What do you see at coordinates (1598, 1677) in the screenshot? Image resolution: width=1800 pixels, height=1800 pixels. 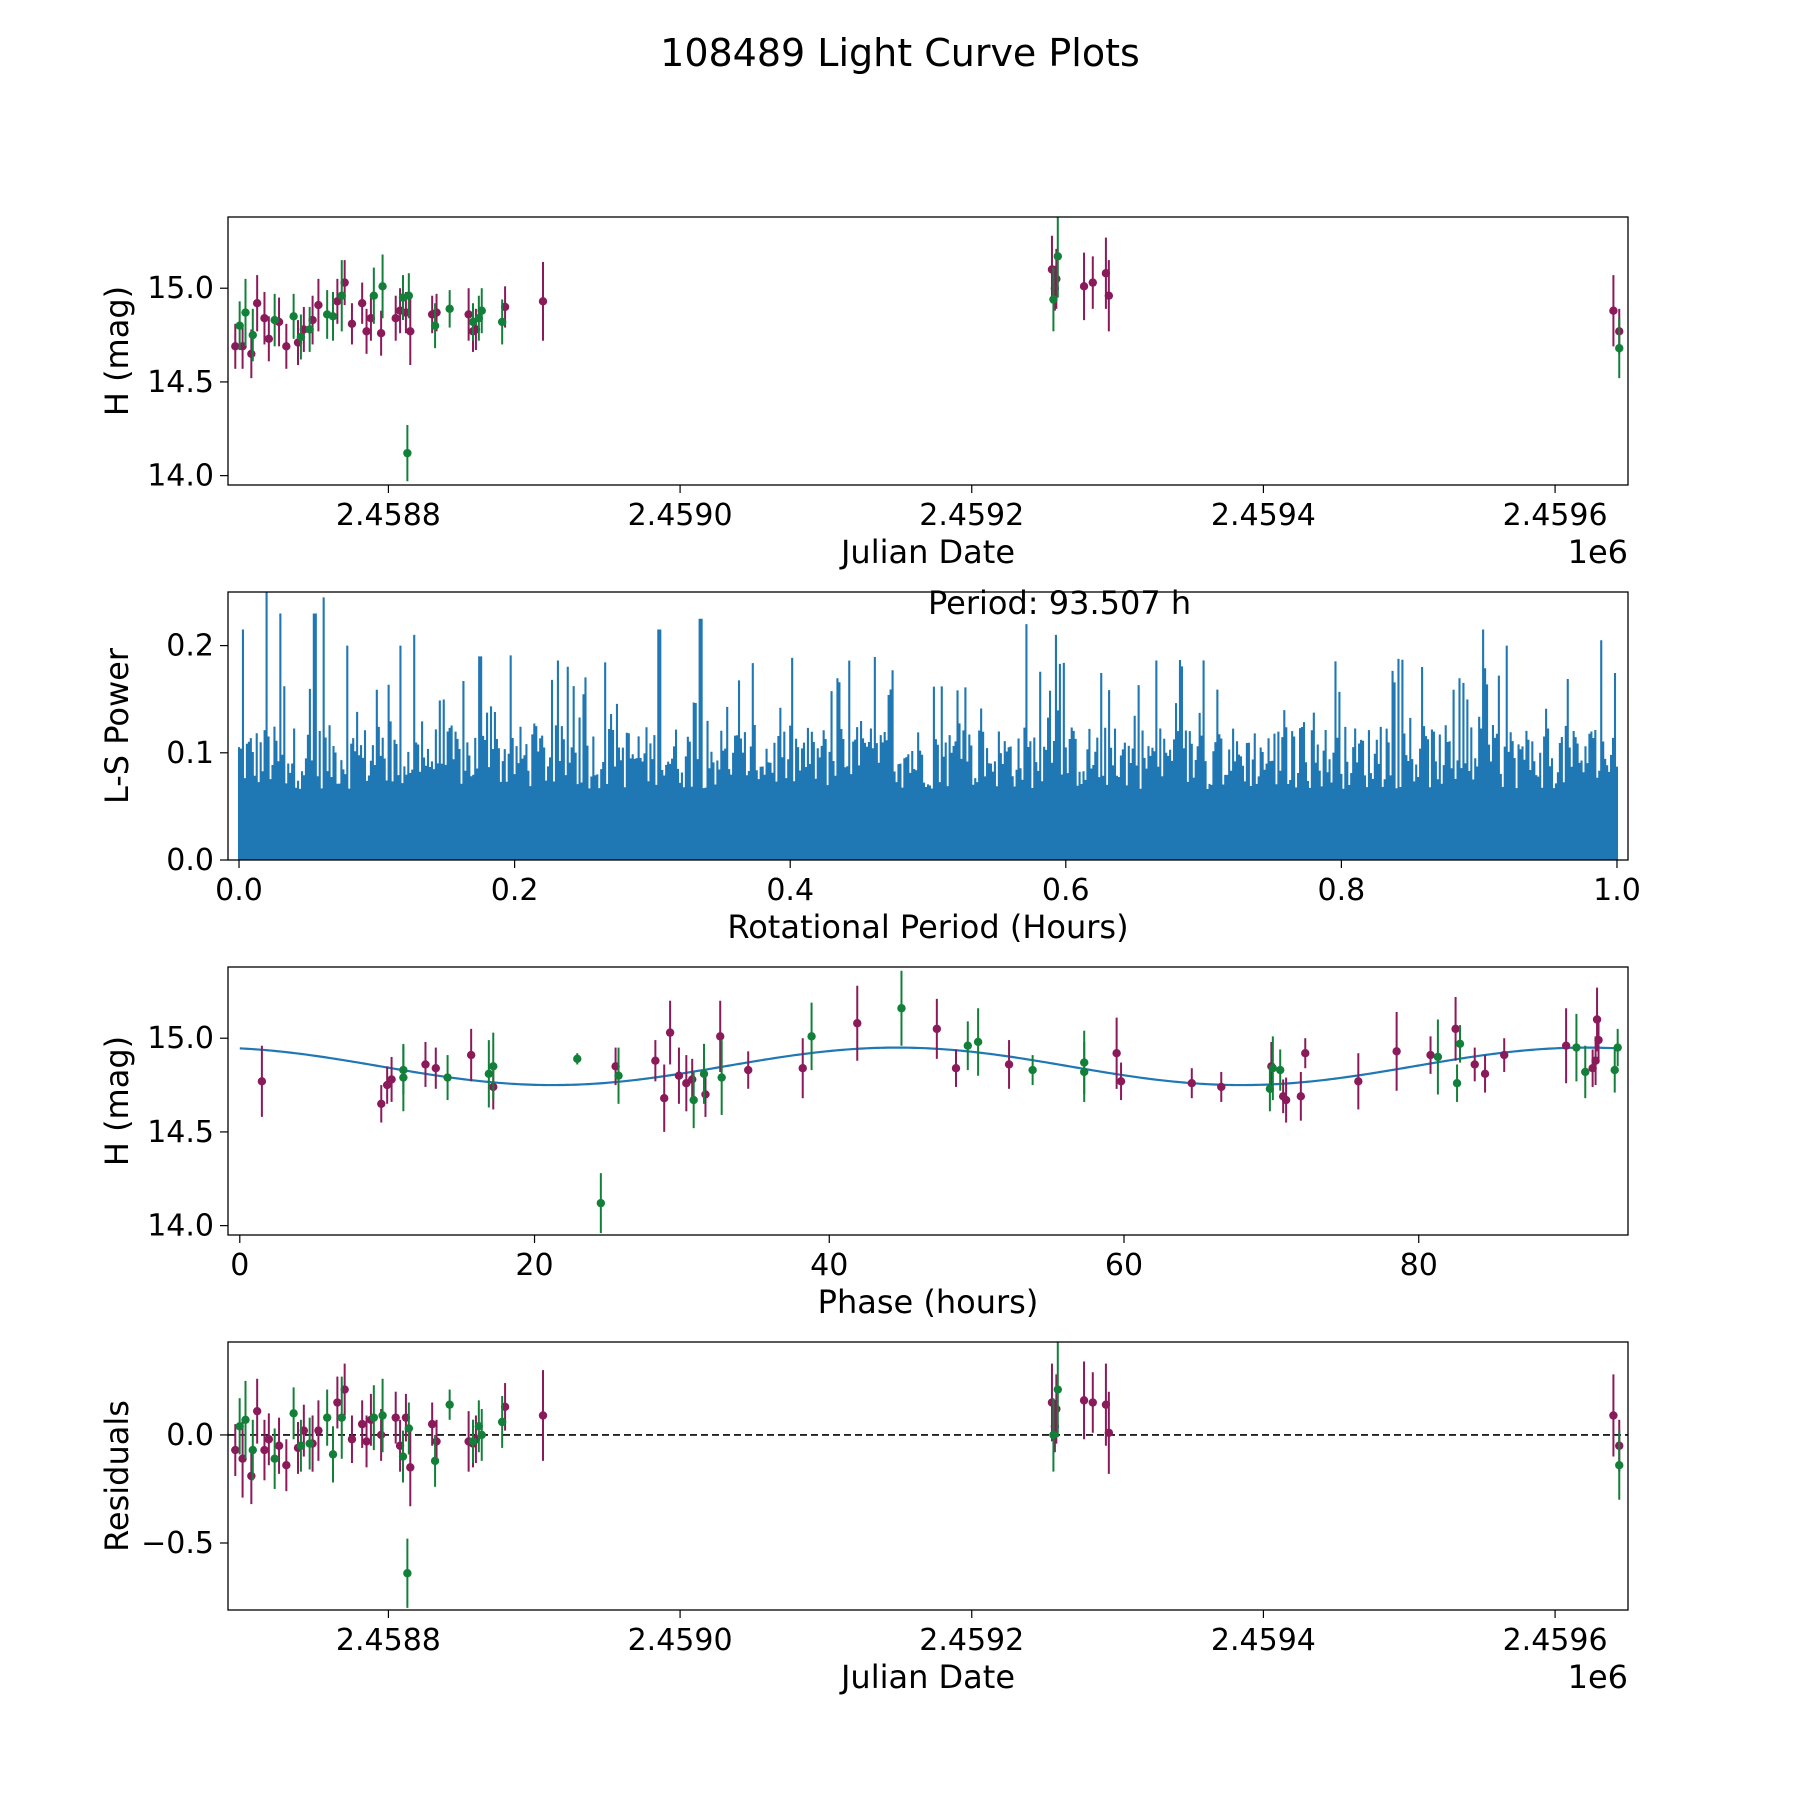 I see `x-offset-label: 1e6` at bounding box center [1598, 1677].